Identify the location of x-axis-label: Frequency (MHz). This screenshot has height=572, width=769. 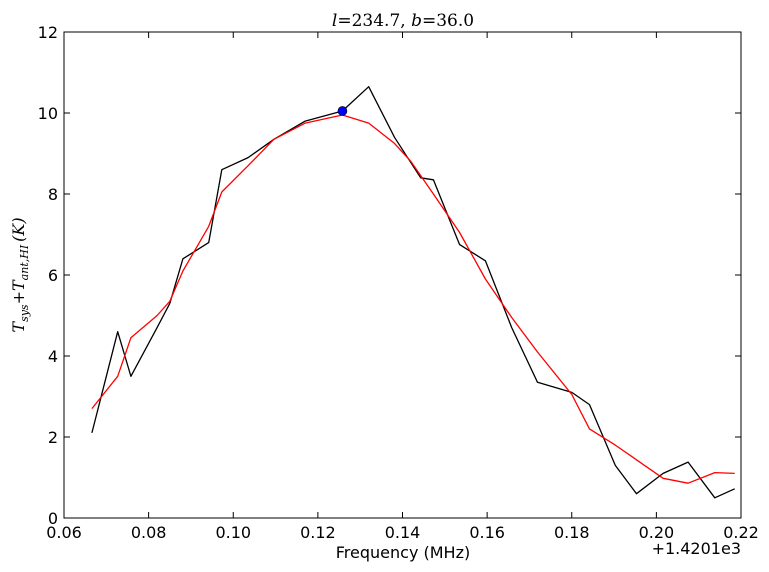
(403, 552).